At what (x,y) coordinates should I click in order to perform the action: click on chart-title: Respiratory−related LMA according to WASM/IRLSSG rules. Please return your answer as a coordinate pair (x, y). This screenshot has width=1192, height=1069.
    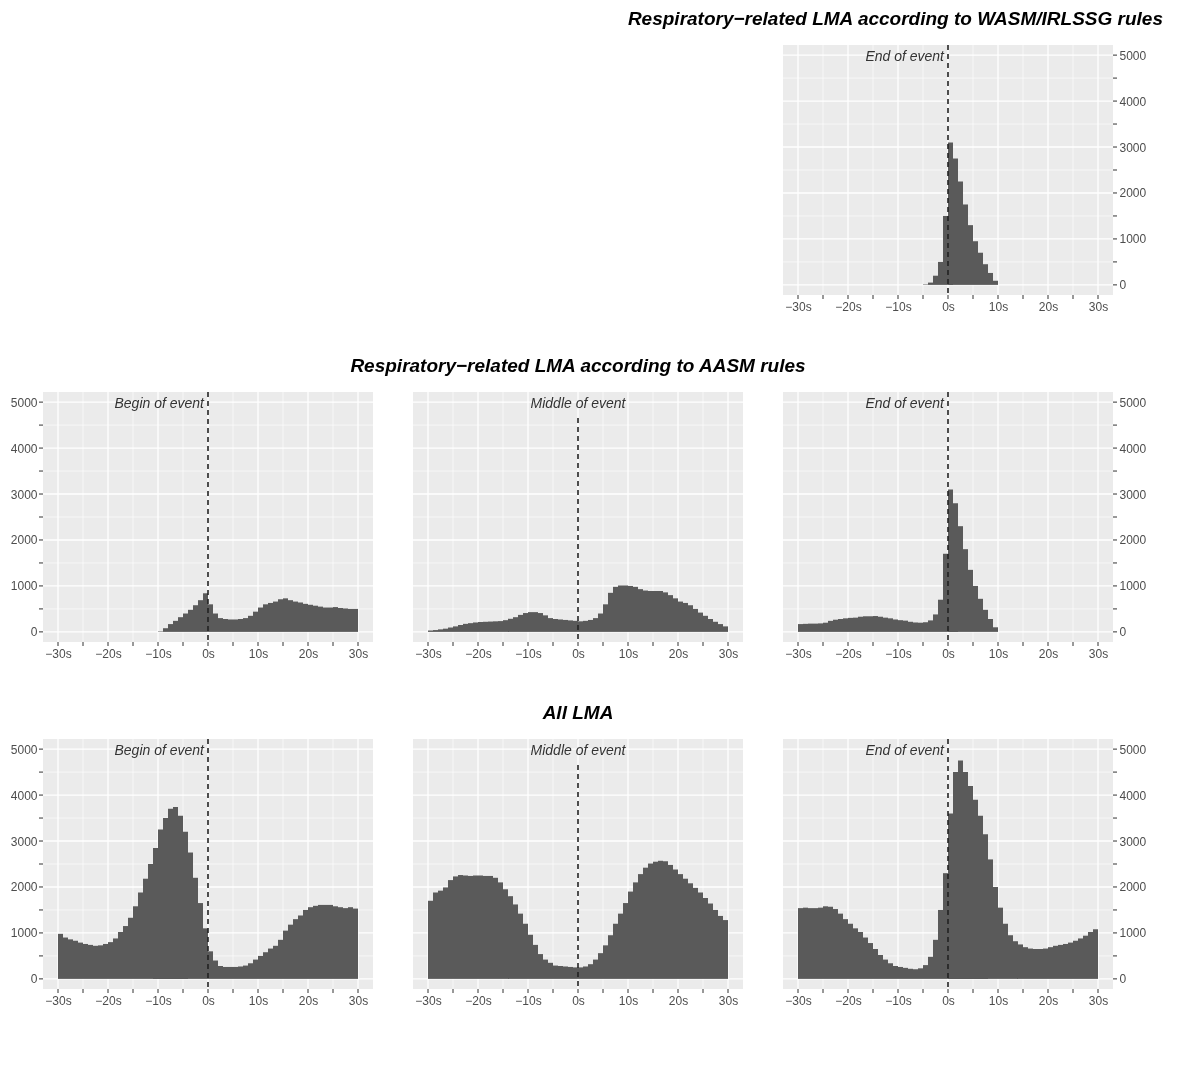
    Looking at the image, I should click on (895, 18).